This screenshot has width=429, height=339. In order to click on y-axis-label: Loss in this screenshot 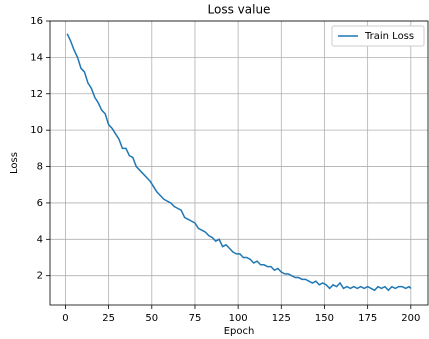, I will do `click(14, 163)`.